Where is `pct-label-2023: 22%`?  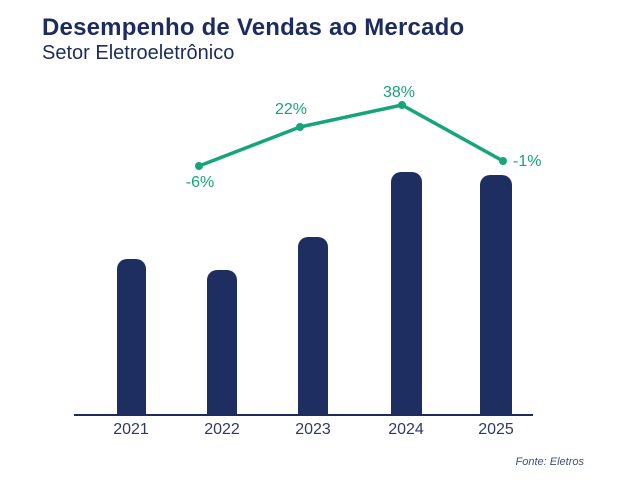
pct-label-2023: 22% is located at coordinates (291, 109).